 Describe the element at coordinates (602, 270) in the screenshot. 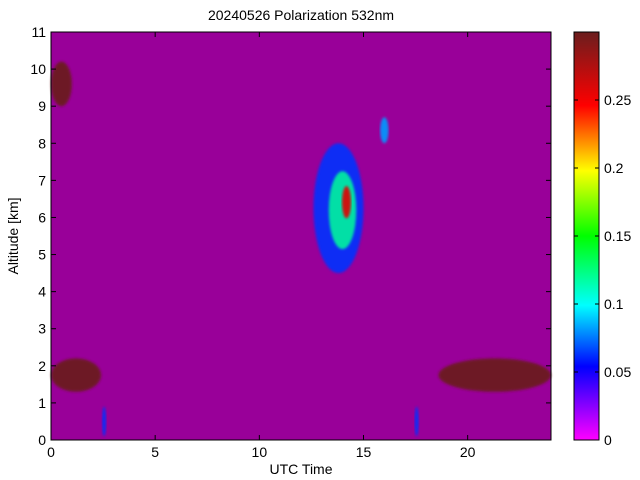

I see `colorbar-ticks: 0 0.05 0.1 0.15 0.2 0.25` at that location.